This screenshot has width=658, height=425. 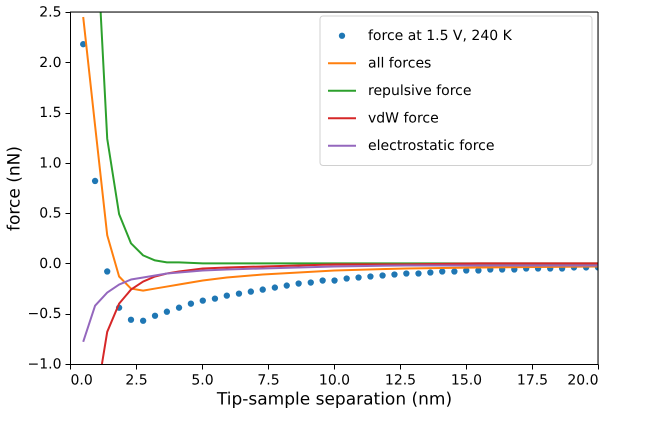 I want to click on legend-label: force at 1.5 V, 240 K, so click(x=440, y=36).